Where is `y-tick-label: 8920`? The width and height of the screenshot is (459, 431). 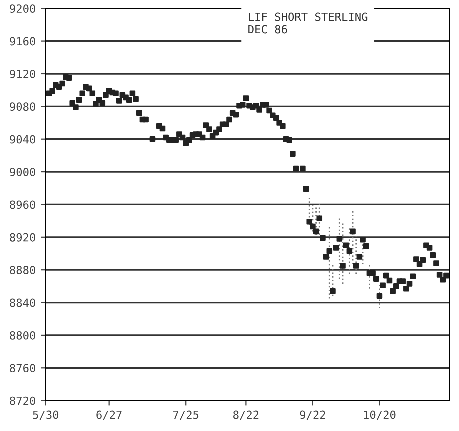 y-tick-label: 8920 is located at coordinates (23, 237).